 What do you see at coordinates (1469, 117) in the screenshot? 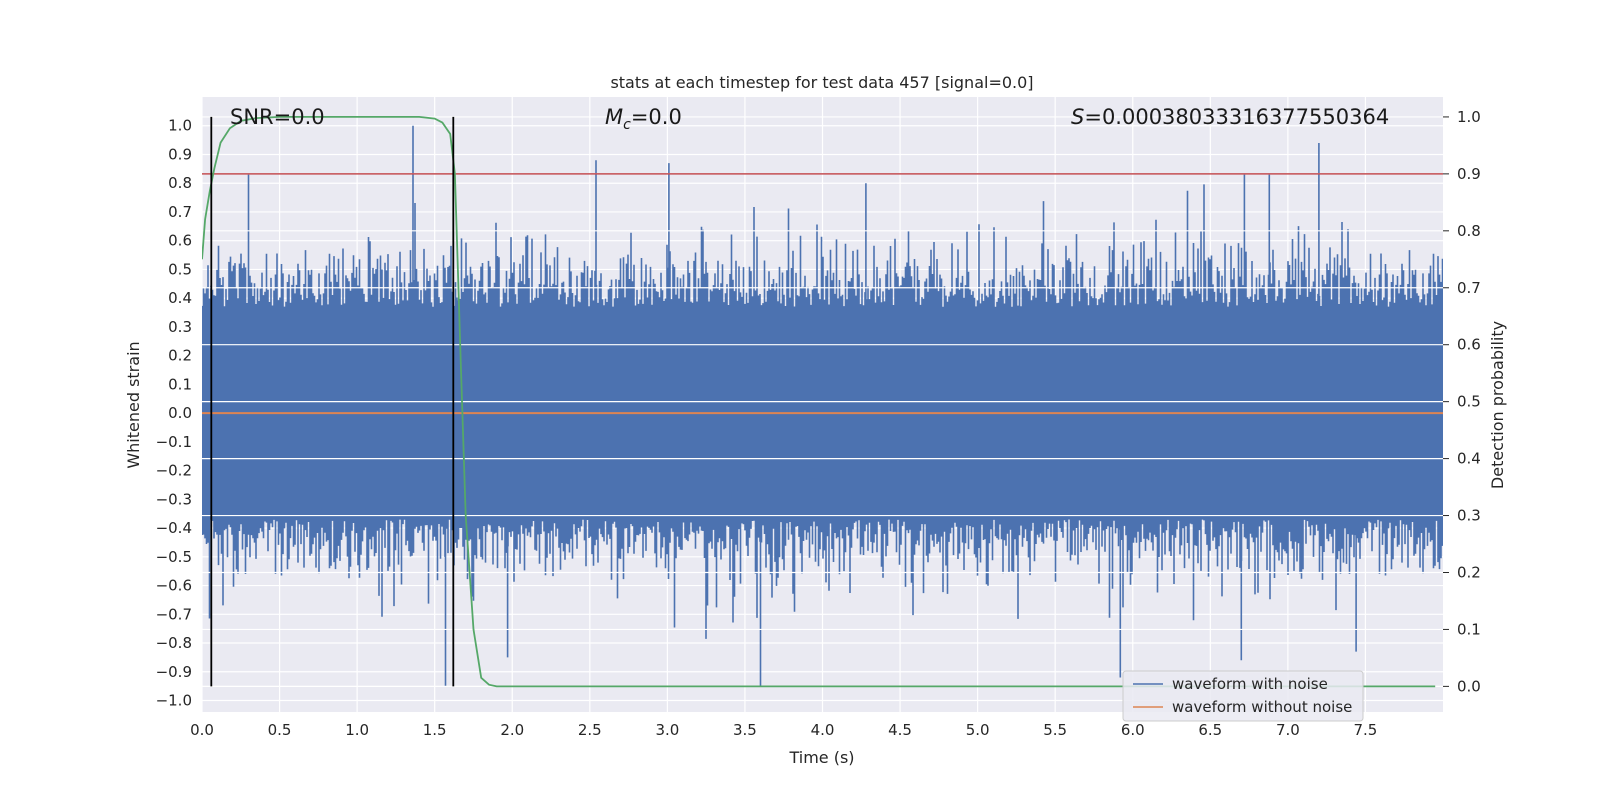
I see `y2-tick-label: 1.0` at bounding box center [1469, 117].